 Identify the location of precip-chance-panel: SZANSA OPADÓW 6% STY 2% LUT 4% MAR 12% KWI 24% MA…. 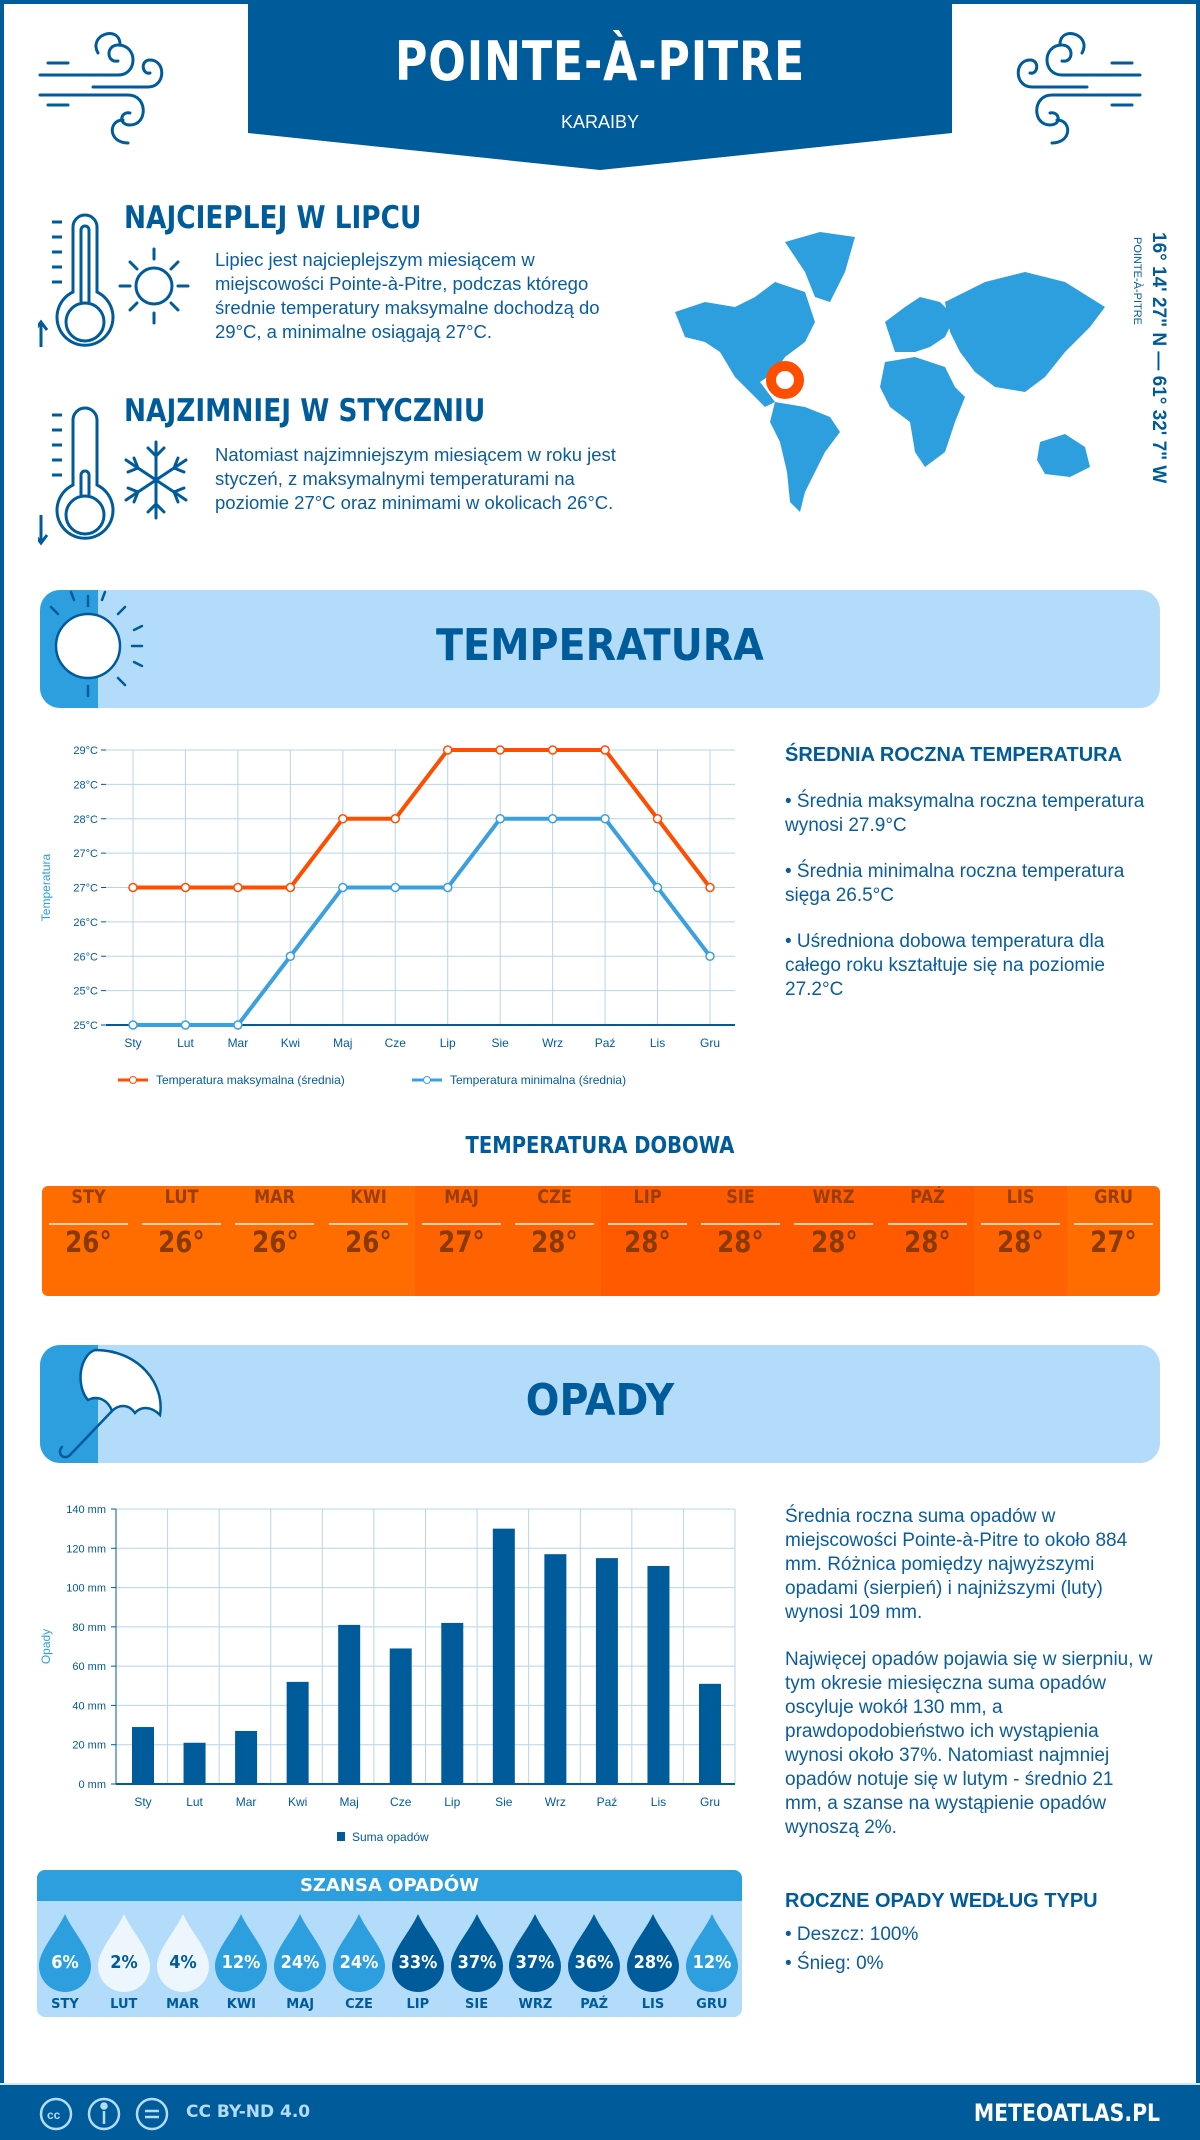
(389, 1943).